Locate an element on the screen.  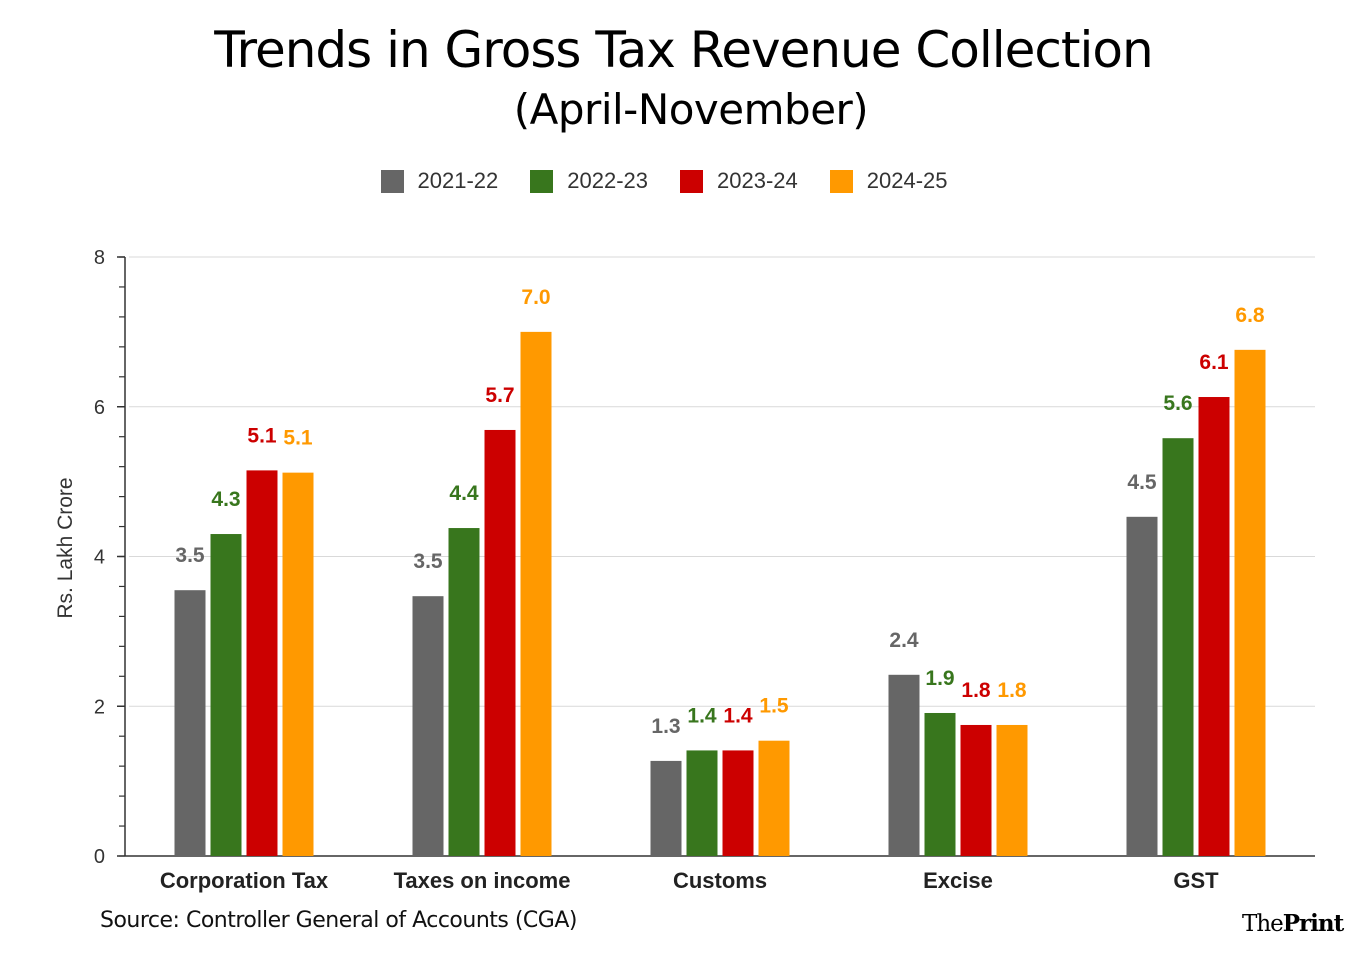
legend-item-2021-22: 2021-22 is located at coordinates (439, 181).